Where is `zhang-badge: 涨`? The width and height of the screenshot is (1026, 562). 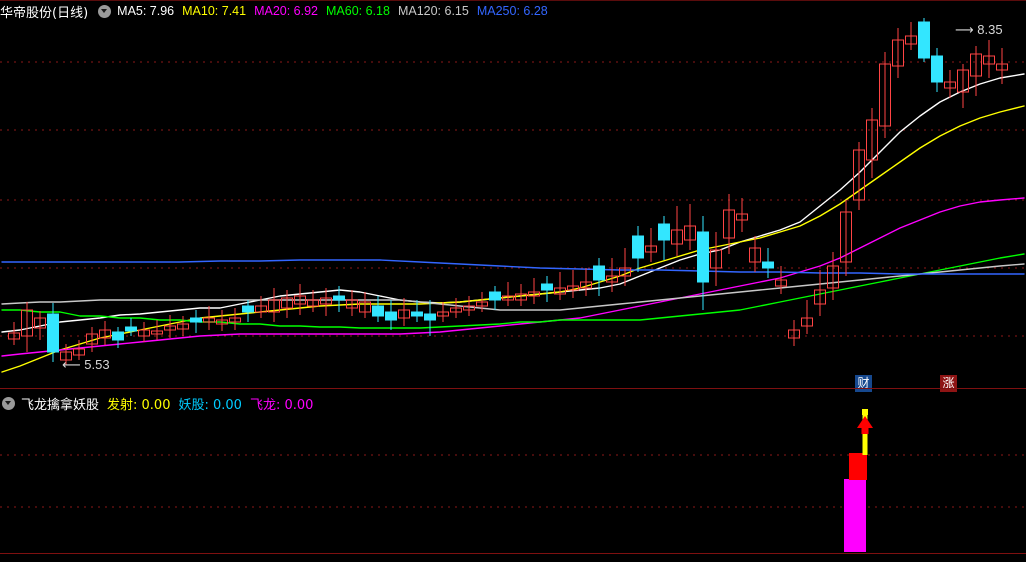
zhang-badge: 涨 is located at coordinates (948, 383).